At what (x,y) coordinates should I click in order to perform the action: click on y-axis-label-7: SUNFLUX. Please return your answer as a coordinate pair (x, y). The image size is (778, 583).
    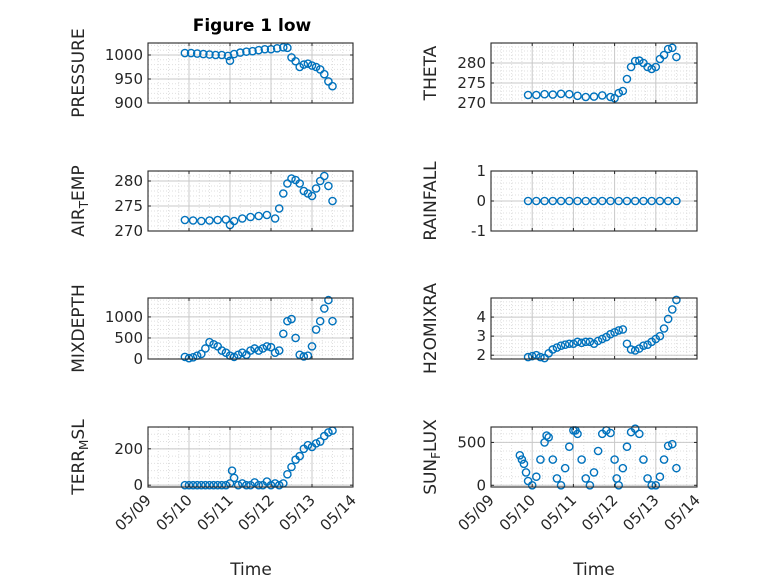
    Looking at the image, I should click on (432, 457).